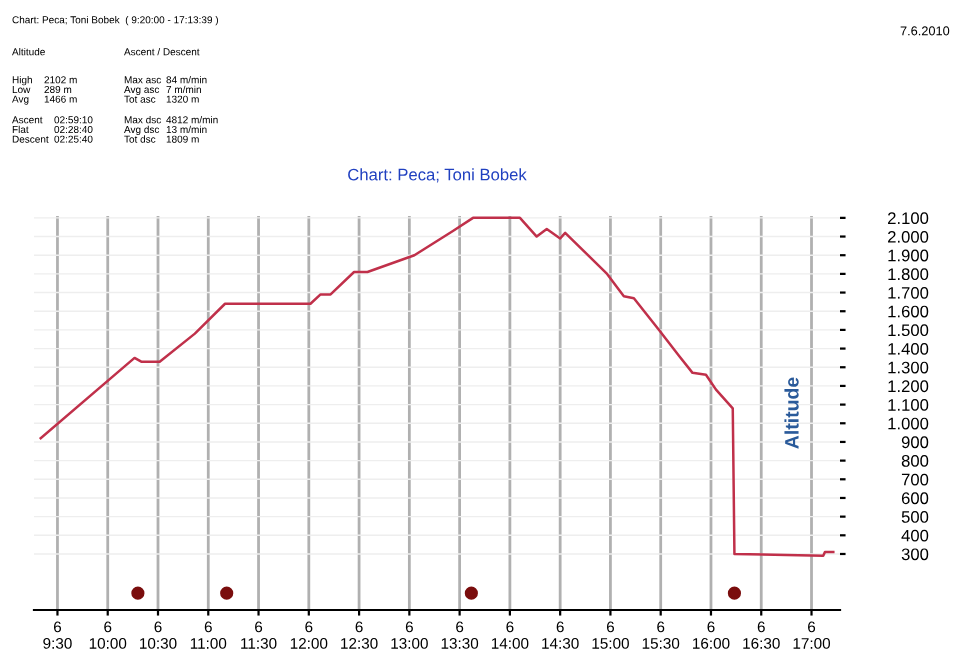 The width and height of the screenshot is (960, 654). I want to click on y-tick-label: 700, so click(915, 479).